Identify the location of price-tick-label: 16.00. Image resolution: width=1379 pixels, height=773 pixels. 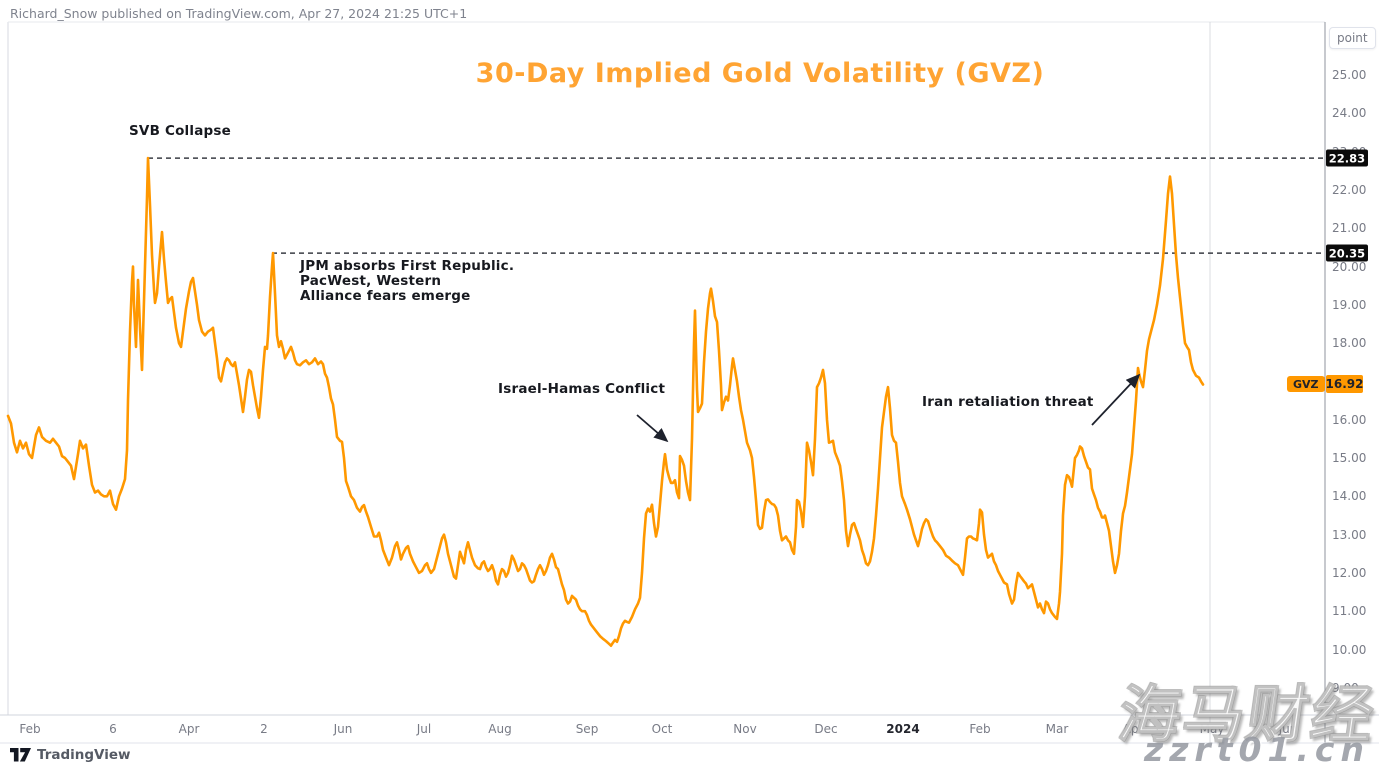
(1349, 419).